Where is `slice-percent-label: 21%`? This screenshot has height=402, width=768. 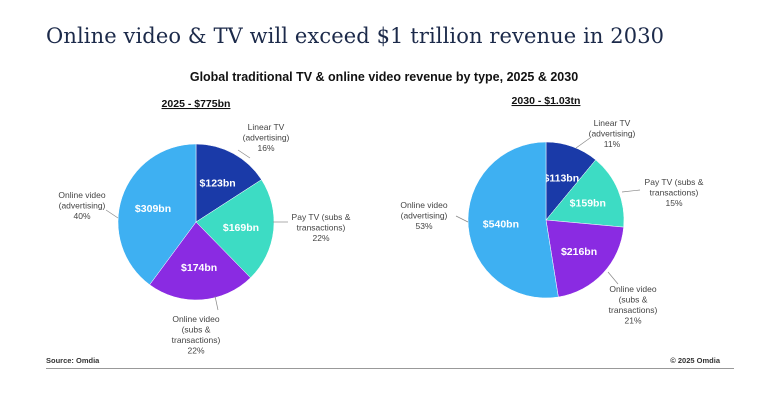 slice-percent-label: 21% is located at coordinates (632, 321).